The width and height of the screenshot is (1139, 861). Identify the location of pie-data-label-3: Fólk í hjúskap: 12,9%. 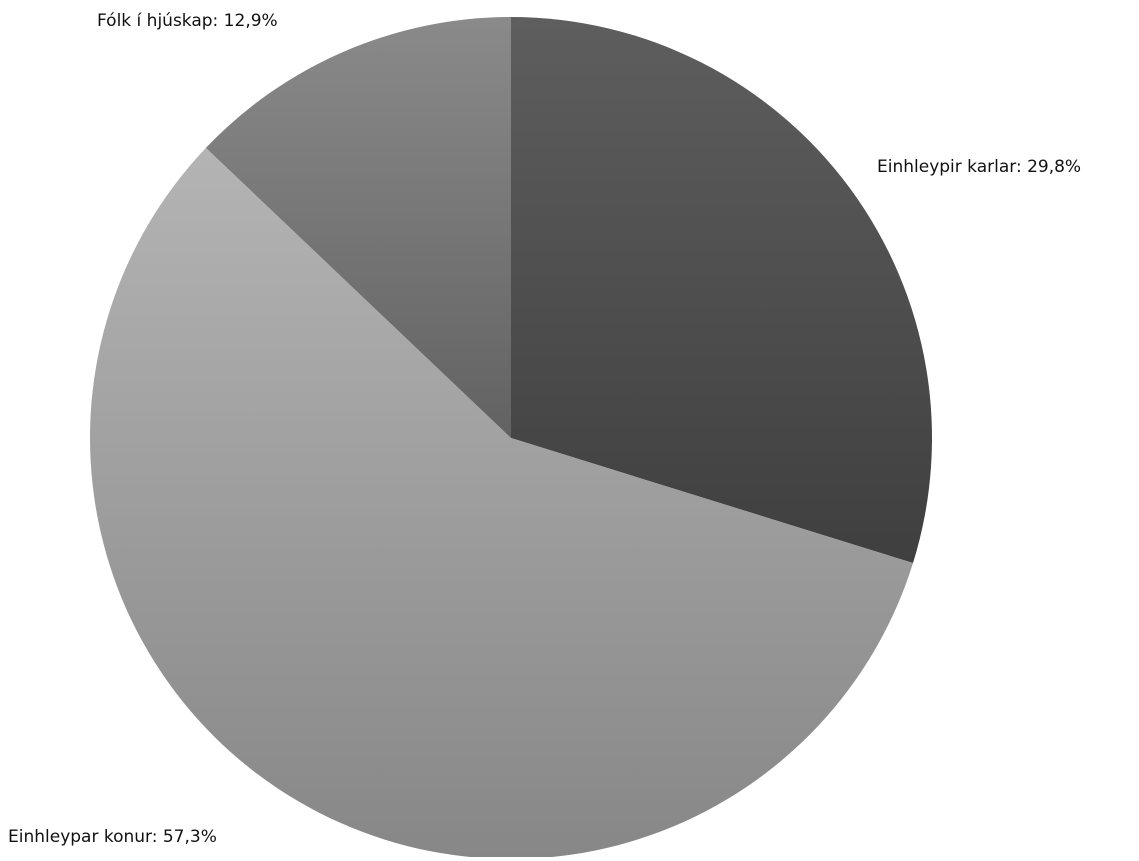
(187, 21).